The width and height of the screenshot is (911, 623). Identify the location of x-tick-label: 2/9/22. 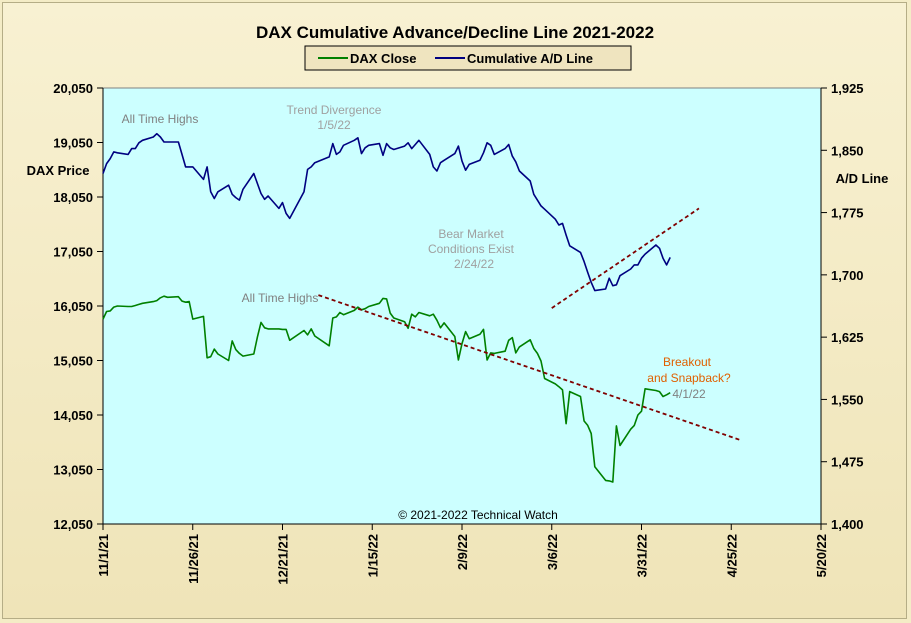
(462, 552).